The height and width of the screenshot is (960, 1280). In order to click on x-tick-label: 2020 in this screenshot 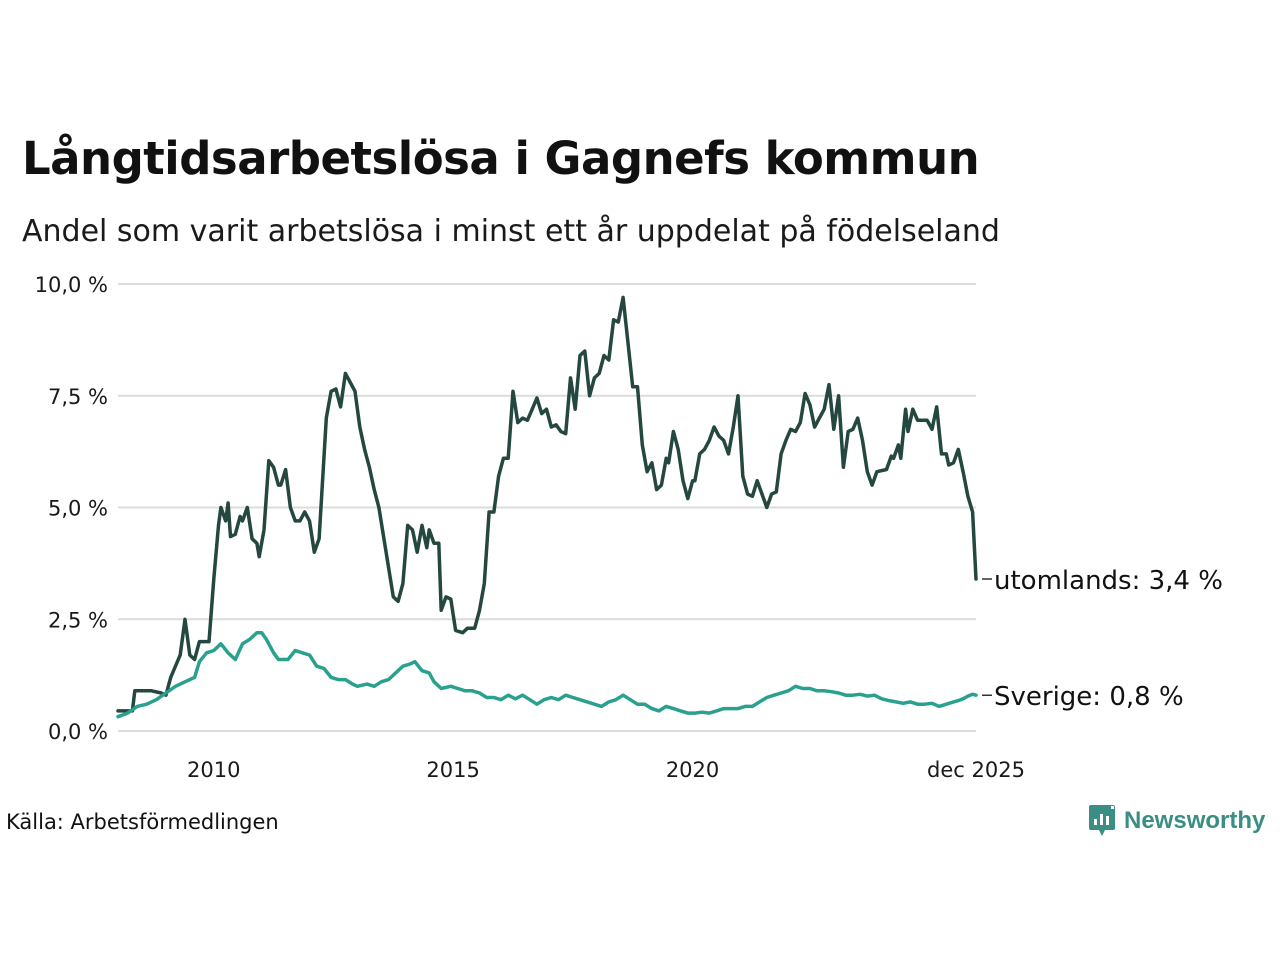, I will do `click(692, 770)`.